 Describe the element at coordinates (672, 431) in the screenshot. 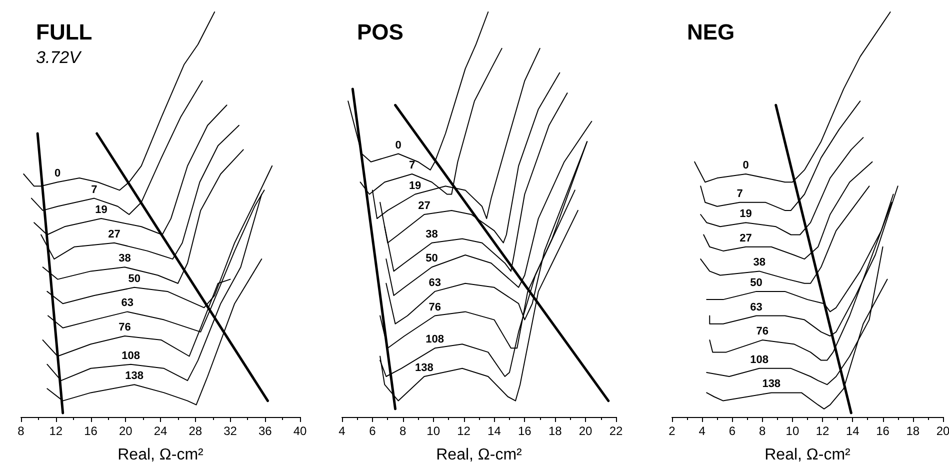

I see `x-tick-label: 2` at that location.